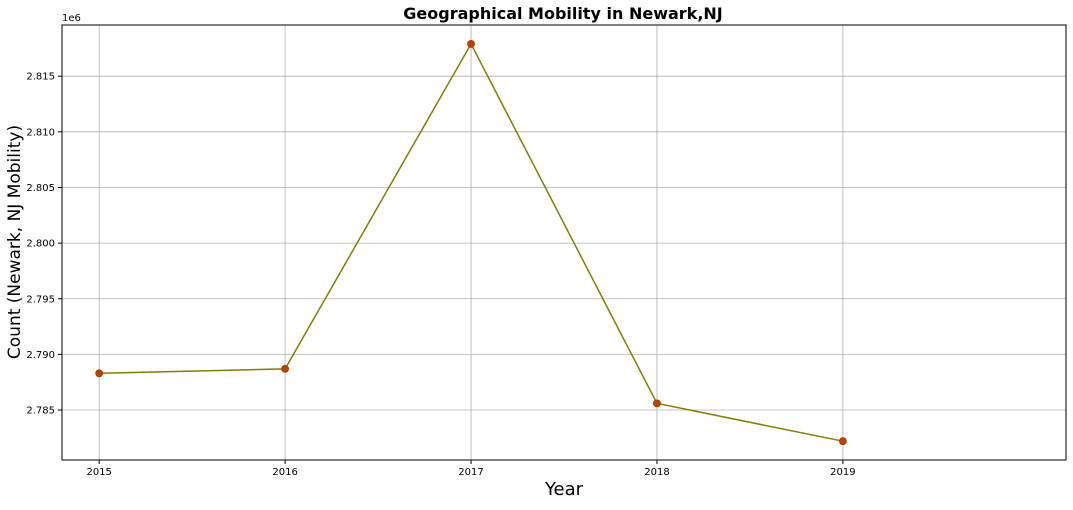  Describe the element at coordinates (40, 411) in the screenshot. I see `y-tick-label: 2.785` at that location.